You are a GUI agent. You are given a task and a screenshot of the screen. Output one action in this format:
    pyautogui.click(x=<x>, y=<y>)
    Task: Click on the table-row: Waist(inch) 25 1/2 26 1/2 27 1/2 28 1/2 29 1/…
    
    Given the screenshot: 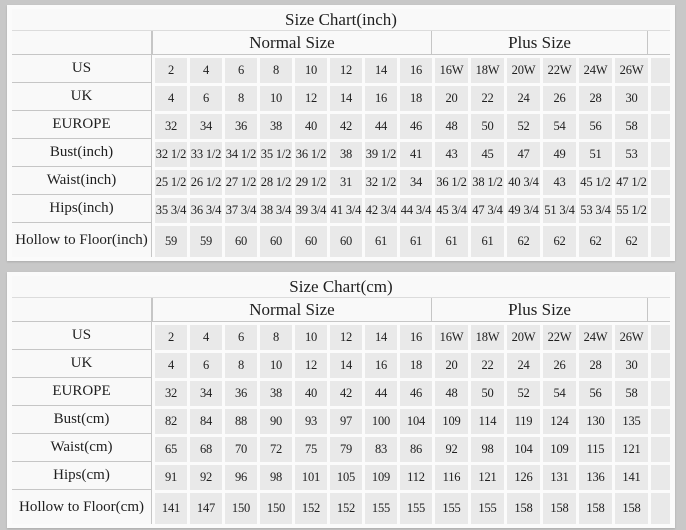 What is the action you would take?
    pyautogui.click(x=341, y=181)
    